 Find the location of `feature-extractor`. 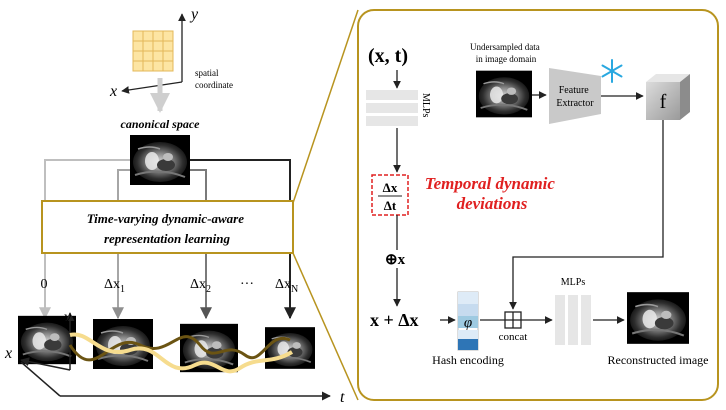

feature-extractor is located at coordinates (575, 96).